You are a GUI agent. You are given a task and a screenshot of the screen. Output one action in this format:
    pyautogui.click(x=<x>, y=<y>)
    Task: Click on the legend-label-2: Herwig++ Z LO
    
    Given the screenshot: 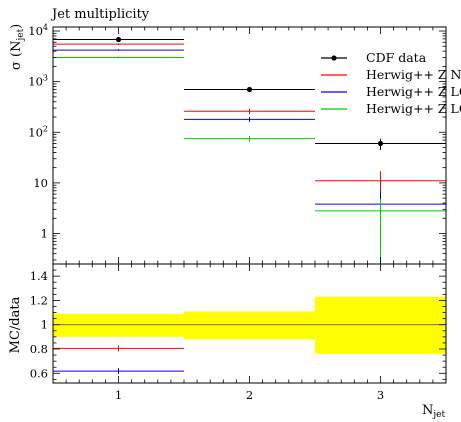 What is the action you would take?
    pyautogui.click(x=413, y=91)
    